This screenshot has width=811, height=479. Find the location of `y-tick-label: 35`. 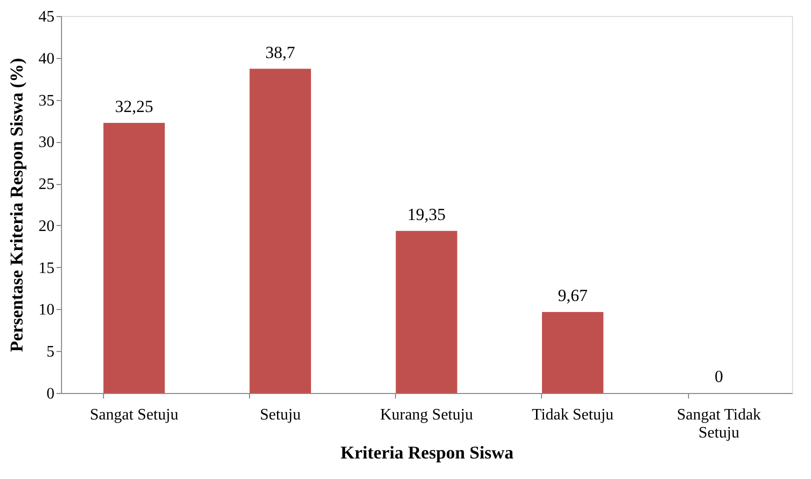

y-tick-label: 35 is located at coordinates (46, 101).